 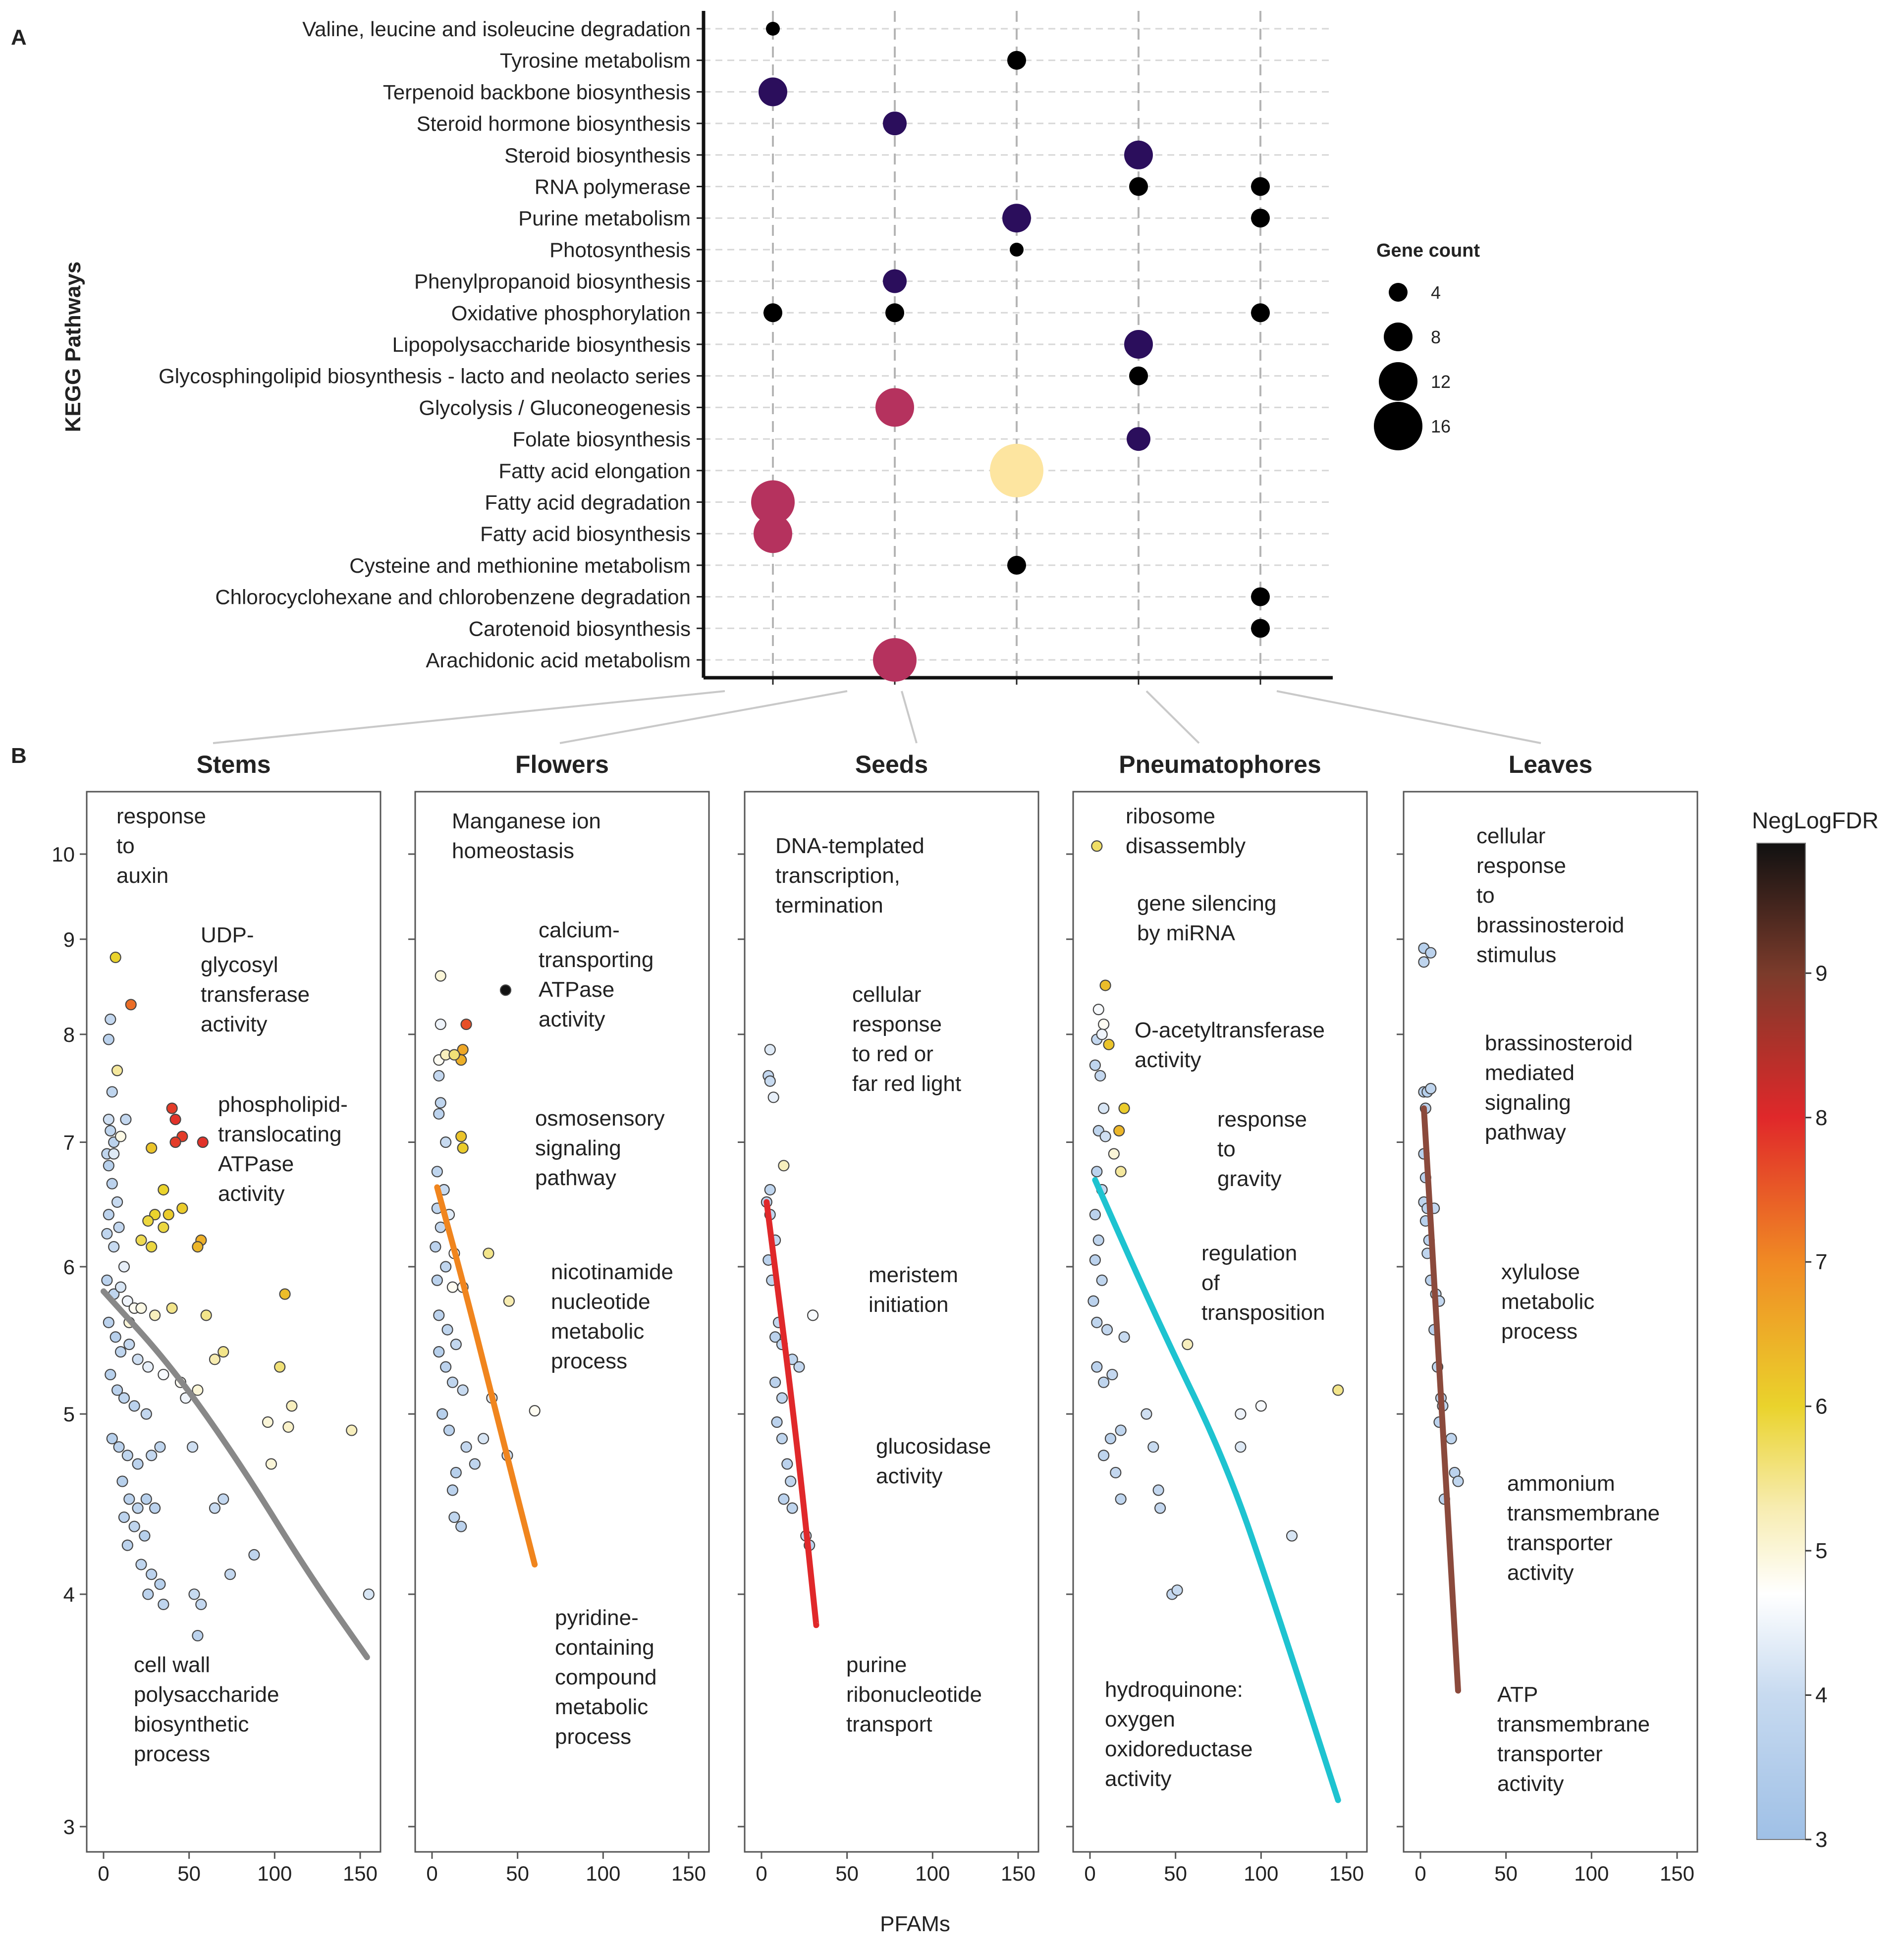 I want to click on pathway-label: Arachidonic acid metabolism, so click(x=558, y=660).